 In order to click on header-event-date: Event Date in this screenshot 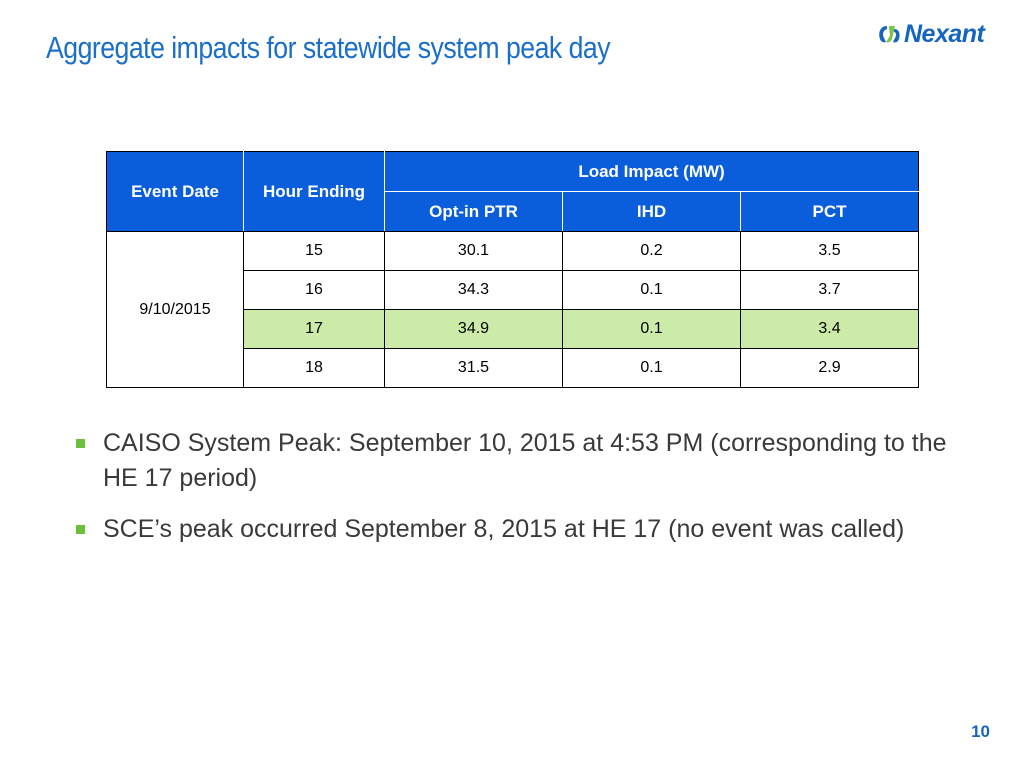, I will do `click(175, 191)`.